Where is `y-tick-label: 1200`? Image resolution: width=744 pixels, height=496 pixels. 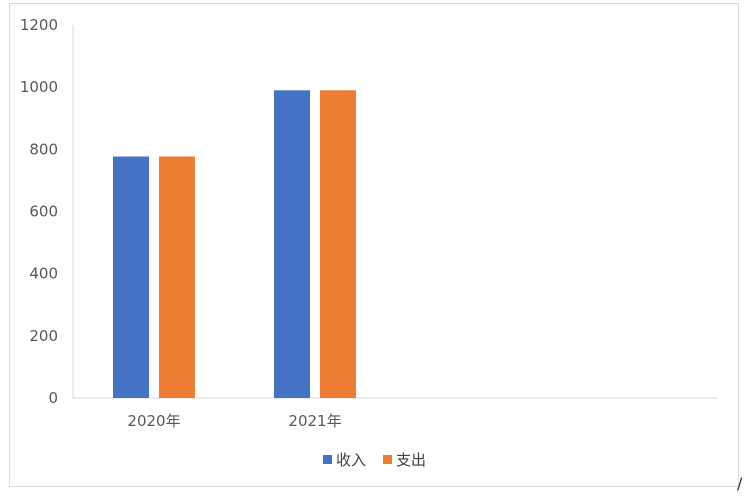 y-tick-label: 1200 is located at coordinates (39, 25).